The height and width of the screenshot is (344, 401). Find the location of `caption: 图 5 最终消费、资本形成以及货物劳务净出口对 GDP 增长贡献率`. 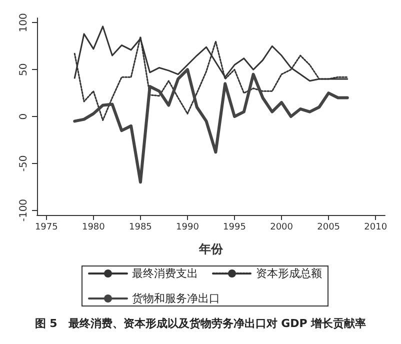

caption: 图 5 最终消费、资本形成以及货物劳务净出口对 GDP 增长贡献率 is located at coordinates (200, 323).